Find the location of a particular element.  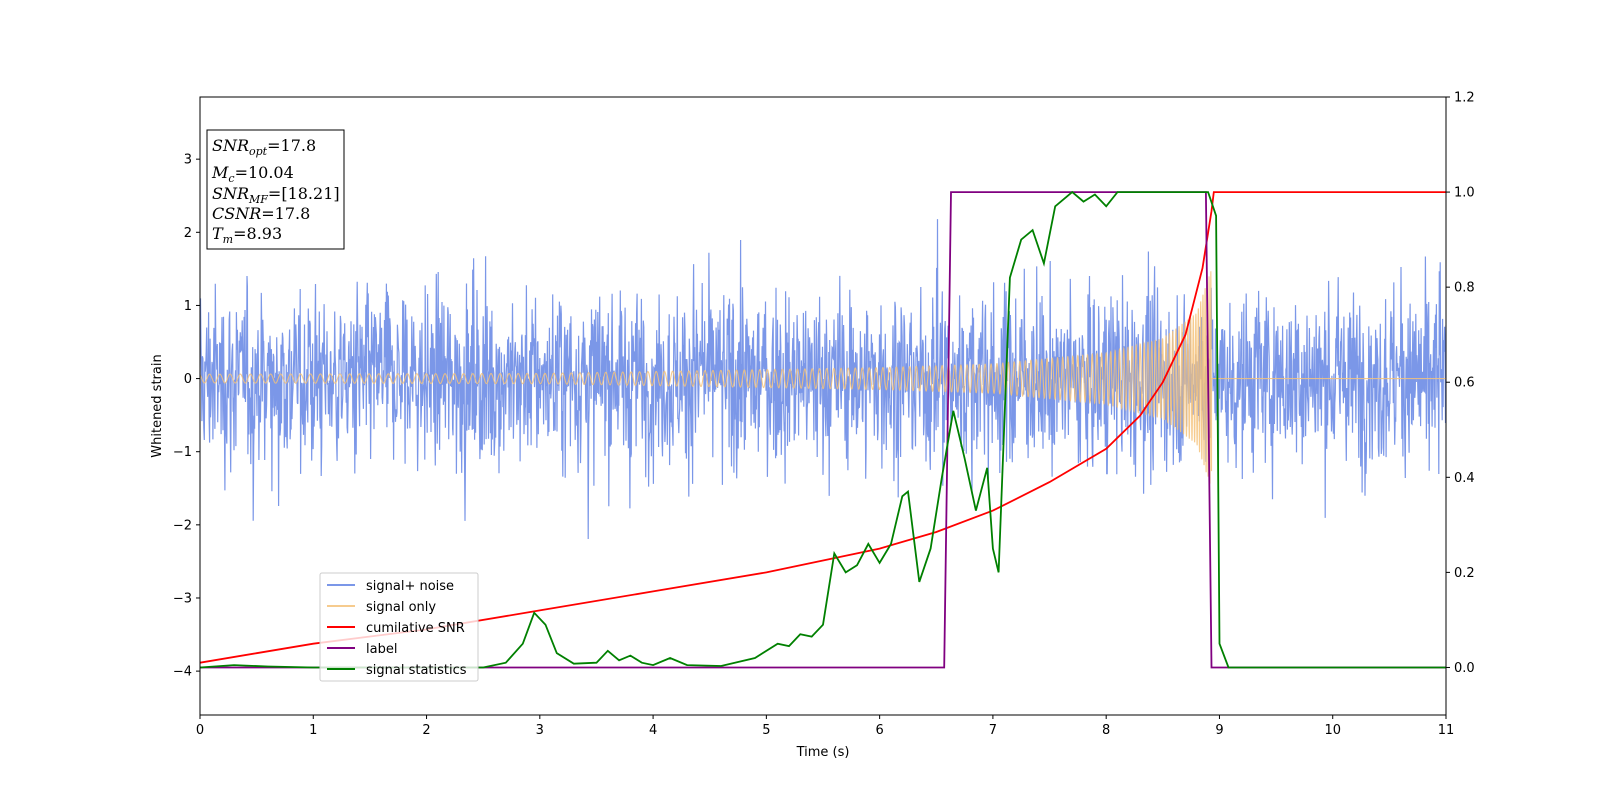

y2-tick-label: 0.6 is located at coordinates (1464, 383).